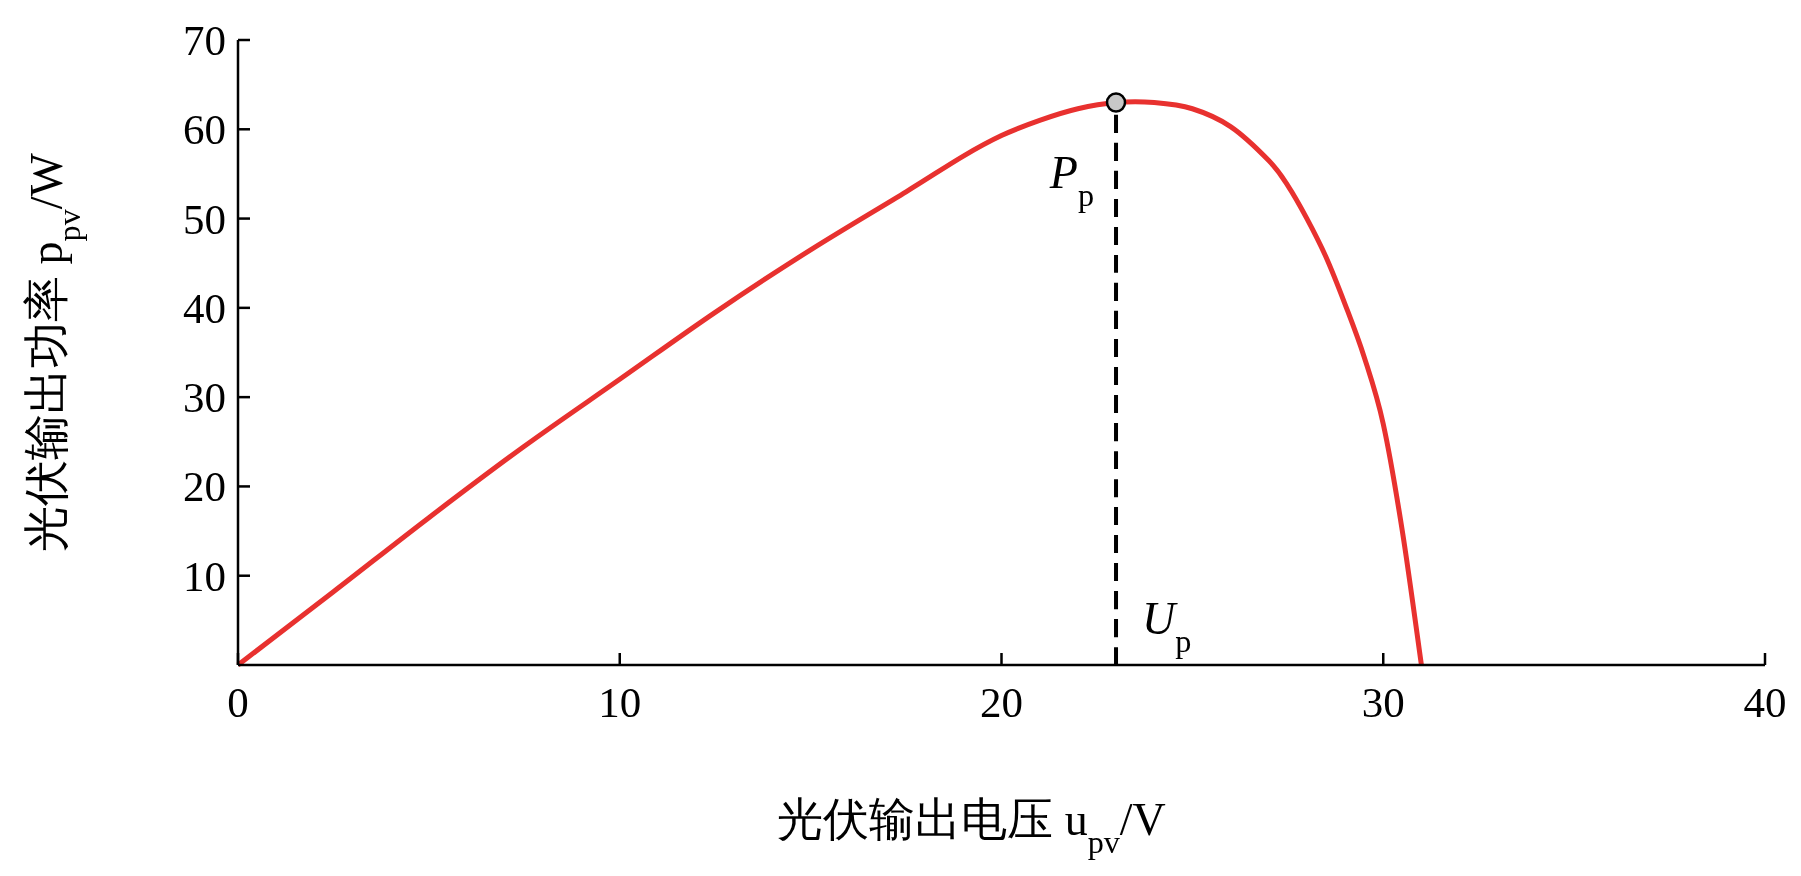 Image resolution: width=1801 pixels, height=876 pixels. Describe the element at coordinates (1001, 702) in the screenshot. I see `x-tick-label: 20` at that location.